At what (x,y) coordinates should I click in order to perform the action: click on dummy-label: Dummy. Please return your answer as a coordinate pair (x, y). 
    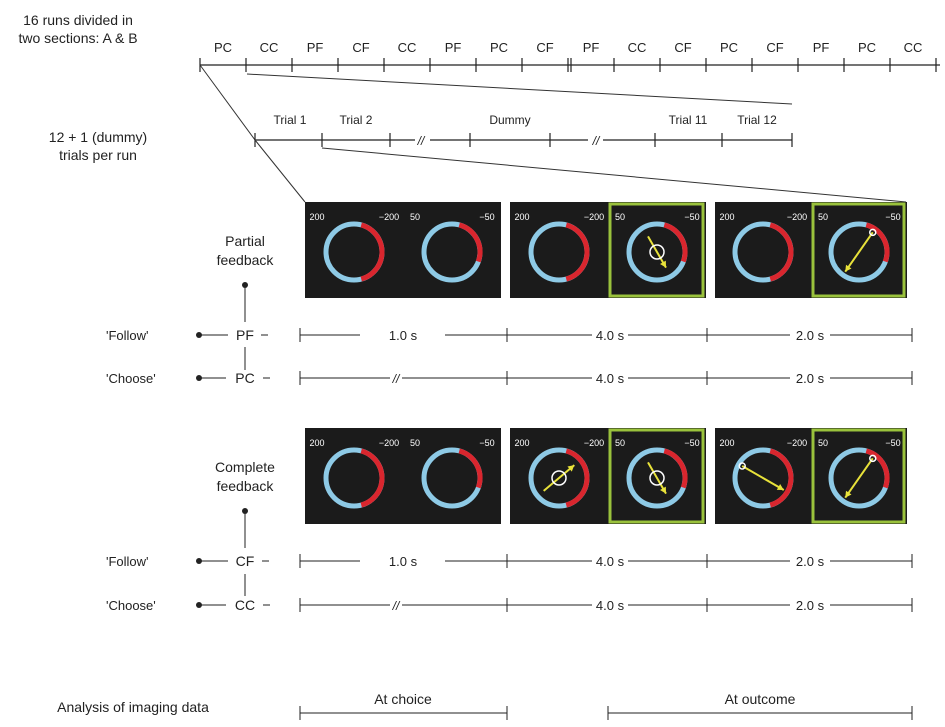
    Looking at the image, I should click on (509, 120).